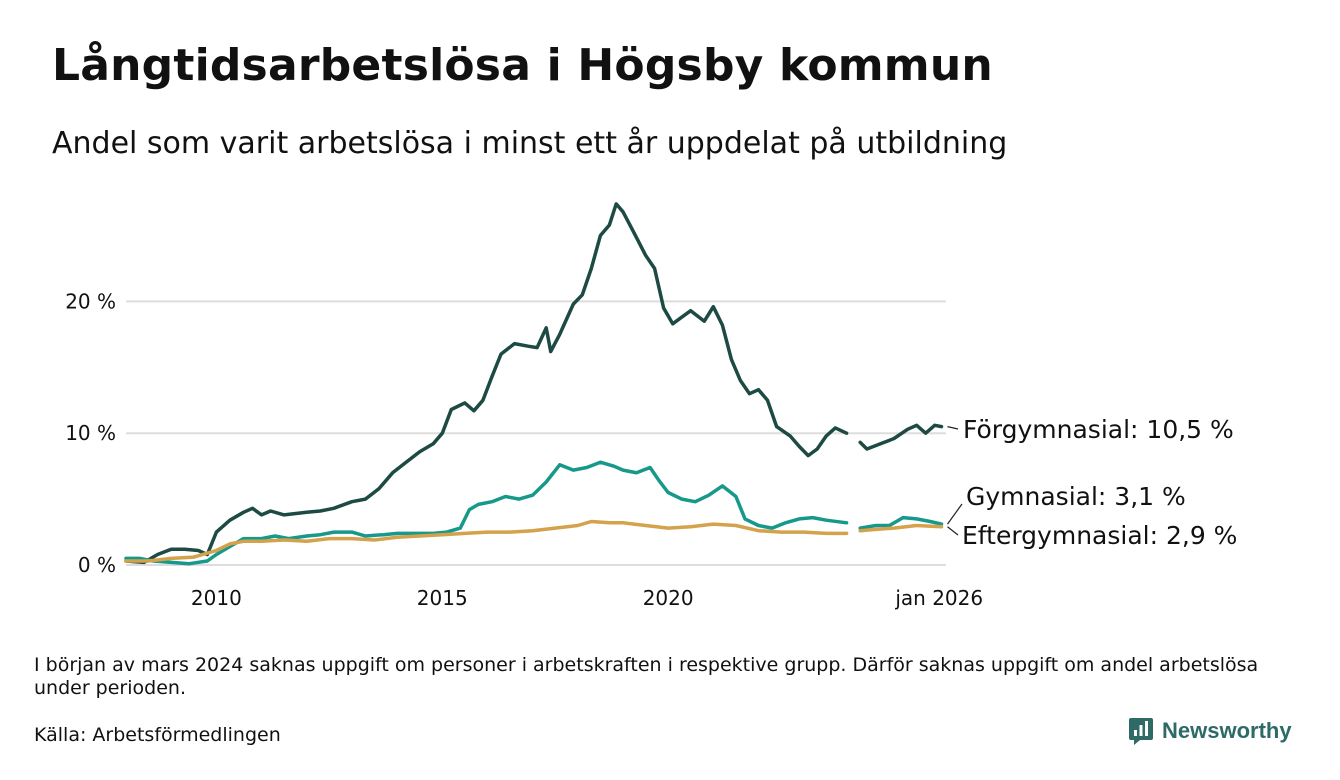  What do you see at coordinates (938, 598) in the screenshot?
I see `x-tick-label: jan 2026` at bounding box center [938, 598].